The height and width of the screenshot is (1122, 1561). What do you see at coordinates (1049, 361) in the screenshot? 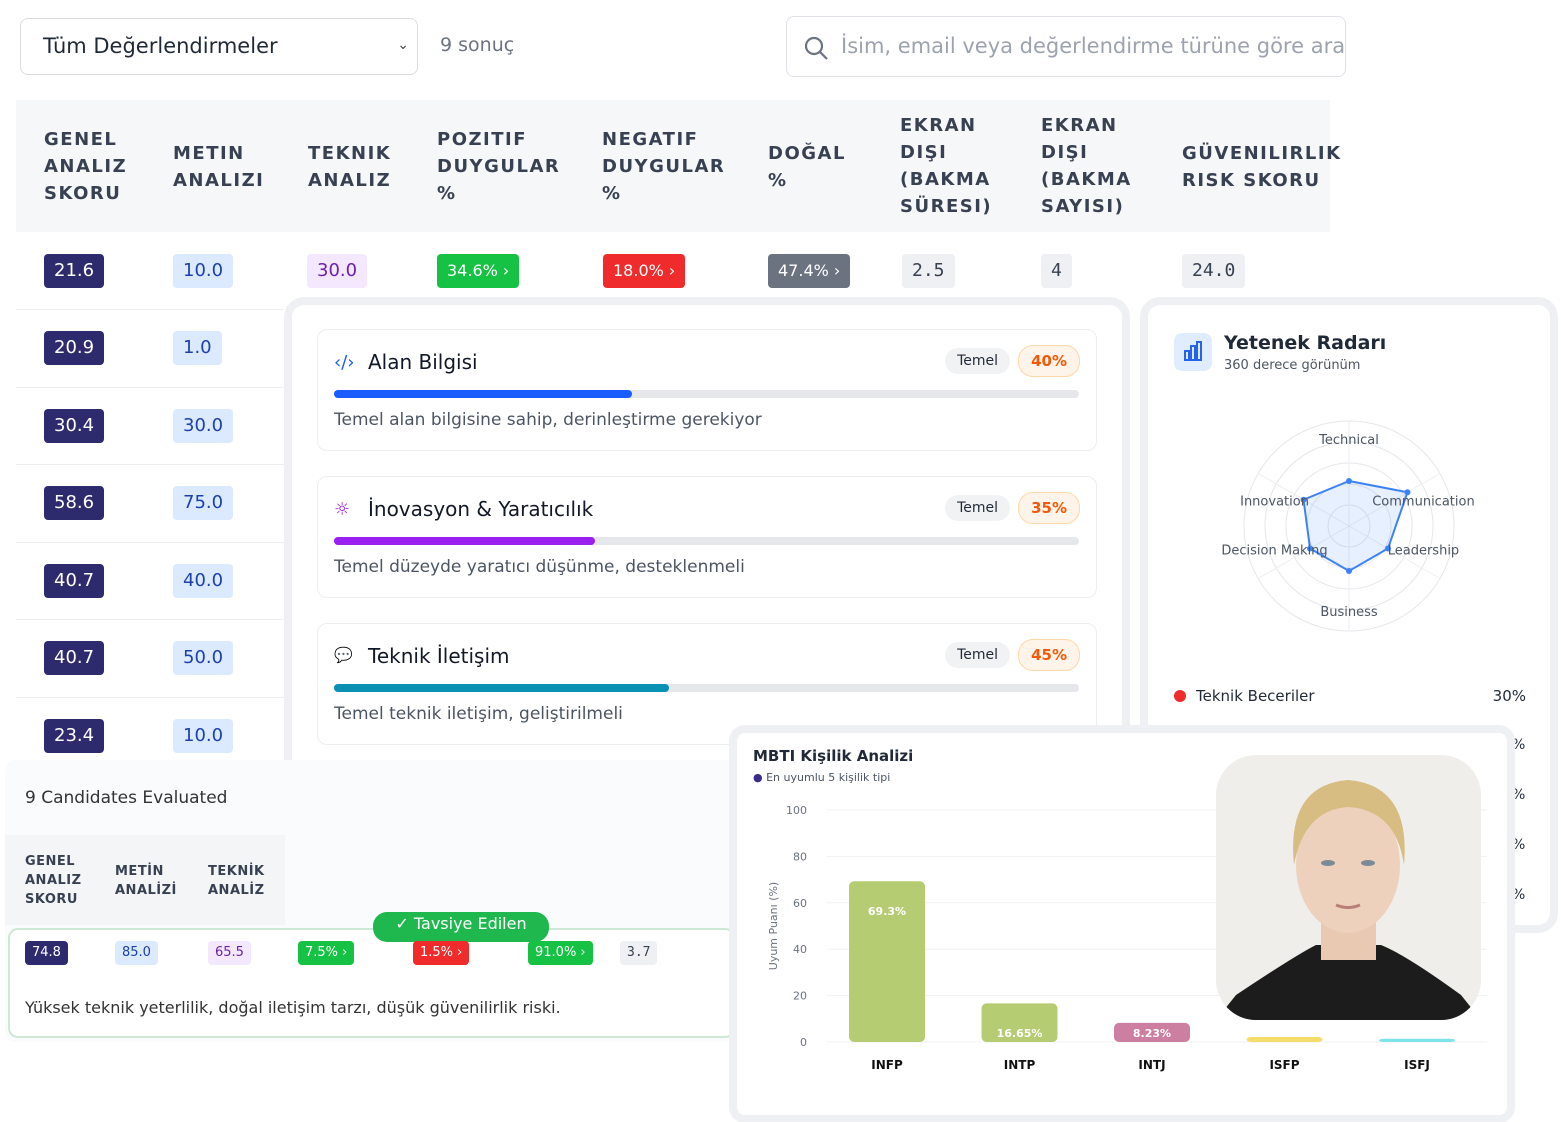
I see `percent-badge: 40%` at bounding box center [1049, 361].